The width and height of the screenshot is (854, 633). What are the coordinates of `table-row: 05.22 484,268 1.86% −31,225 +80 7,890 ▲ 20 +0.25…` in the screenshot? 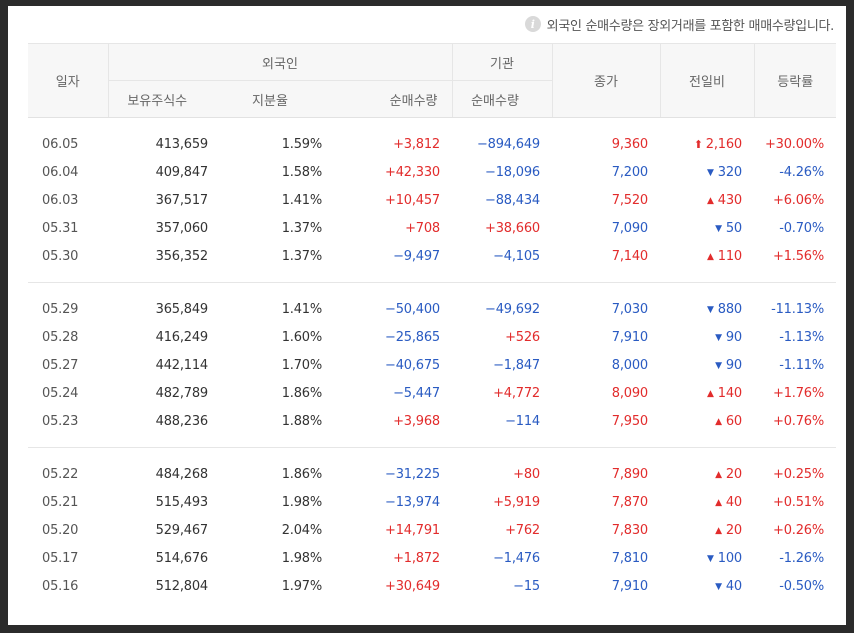 It's located at (432, 474).